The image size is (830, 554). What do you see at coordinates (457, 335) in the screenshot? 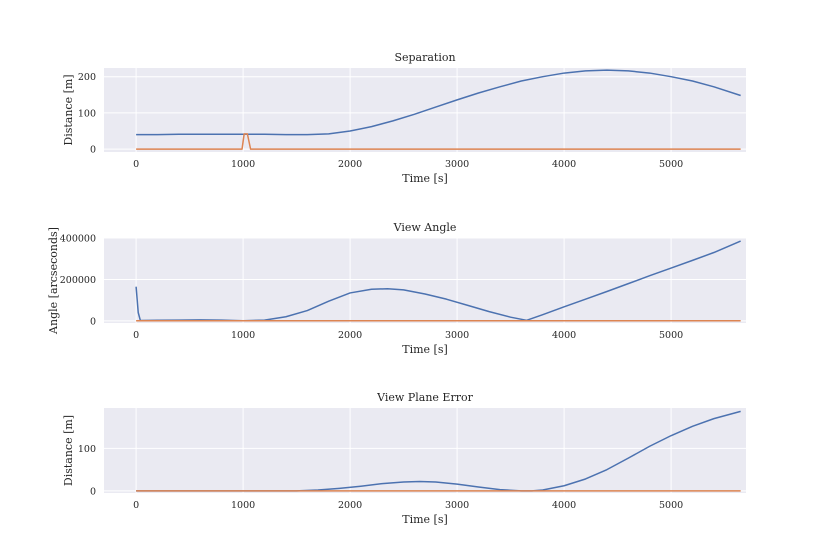
I see `view-angle-x-tick-label: 3000` at bounding box center [457, 335].